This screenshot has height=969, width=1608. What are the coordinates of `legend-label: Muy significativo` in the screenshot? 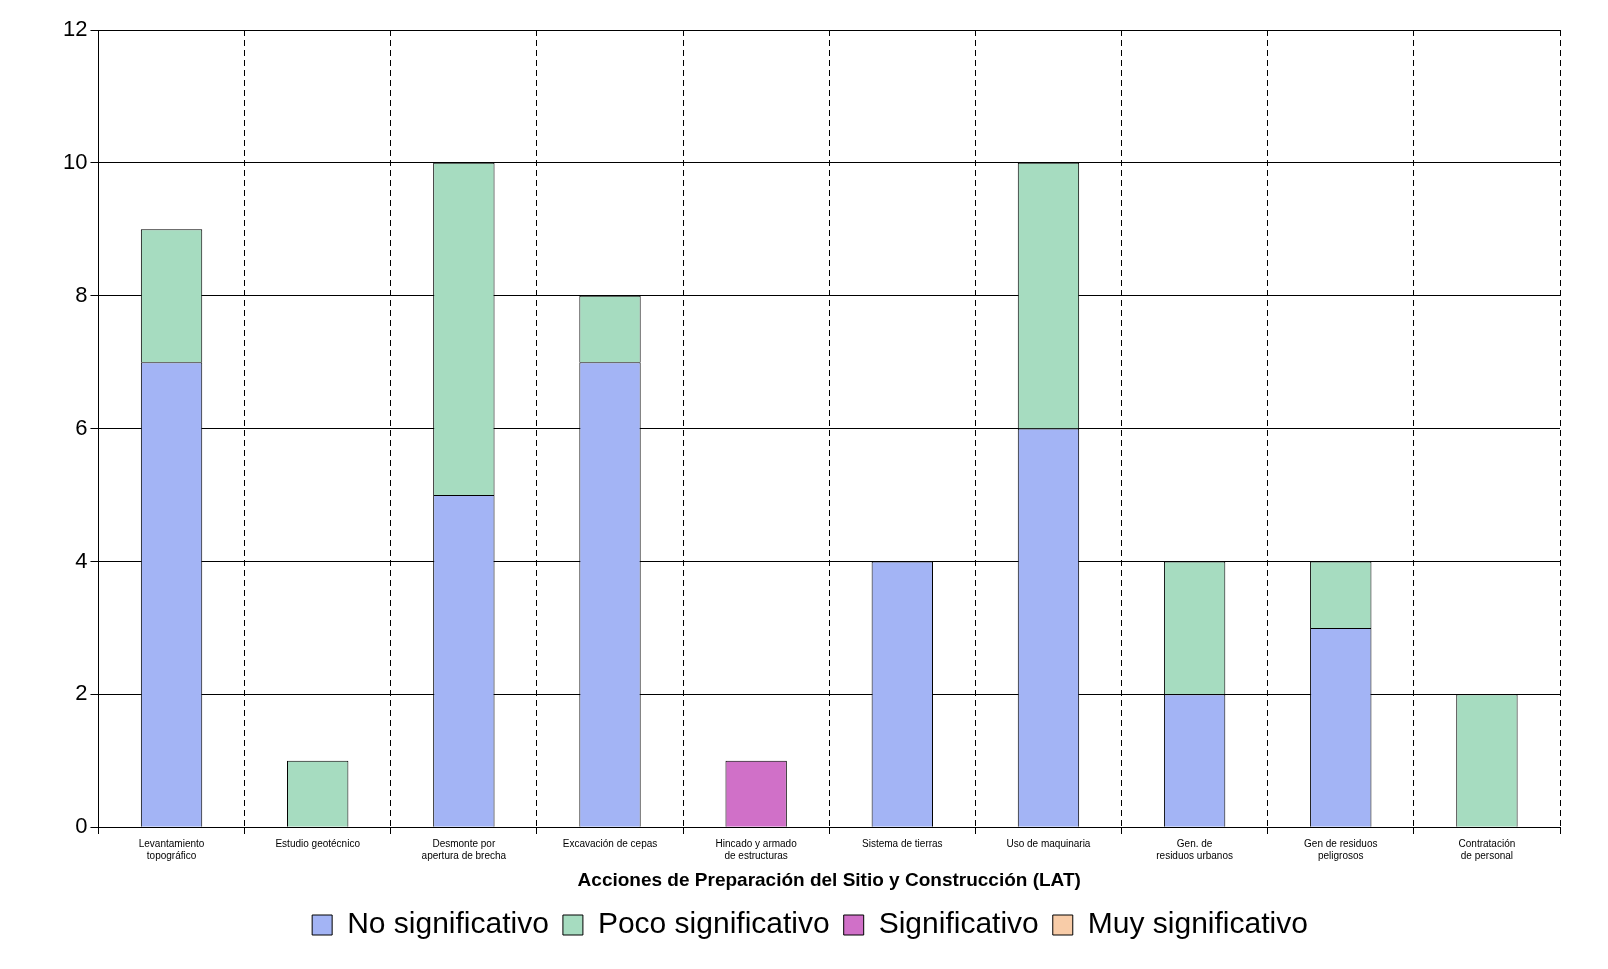 It's located at (1197, 923).